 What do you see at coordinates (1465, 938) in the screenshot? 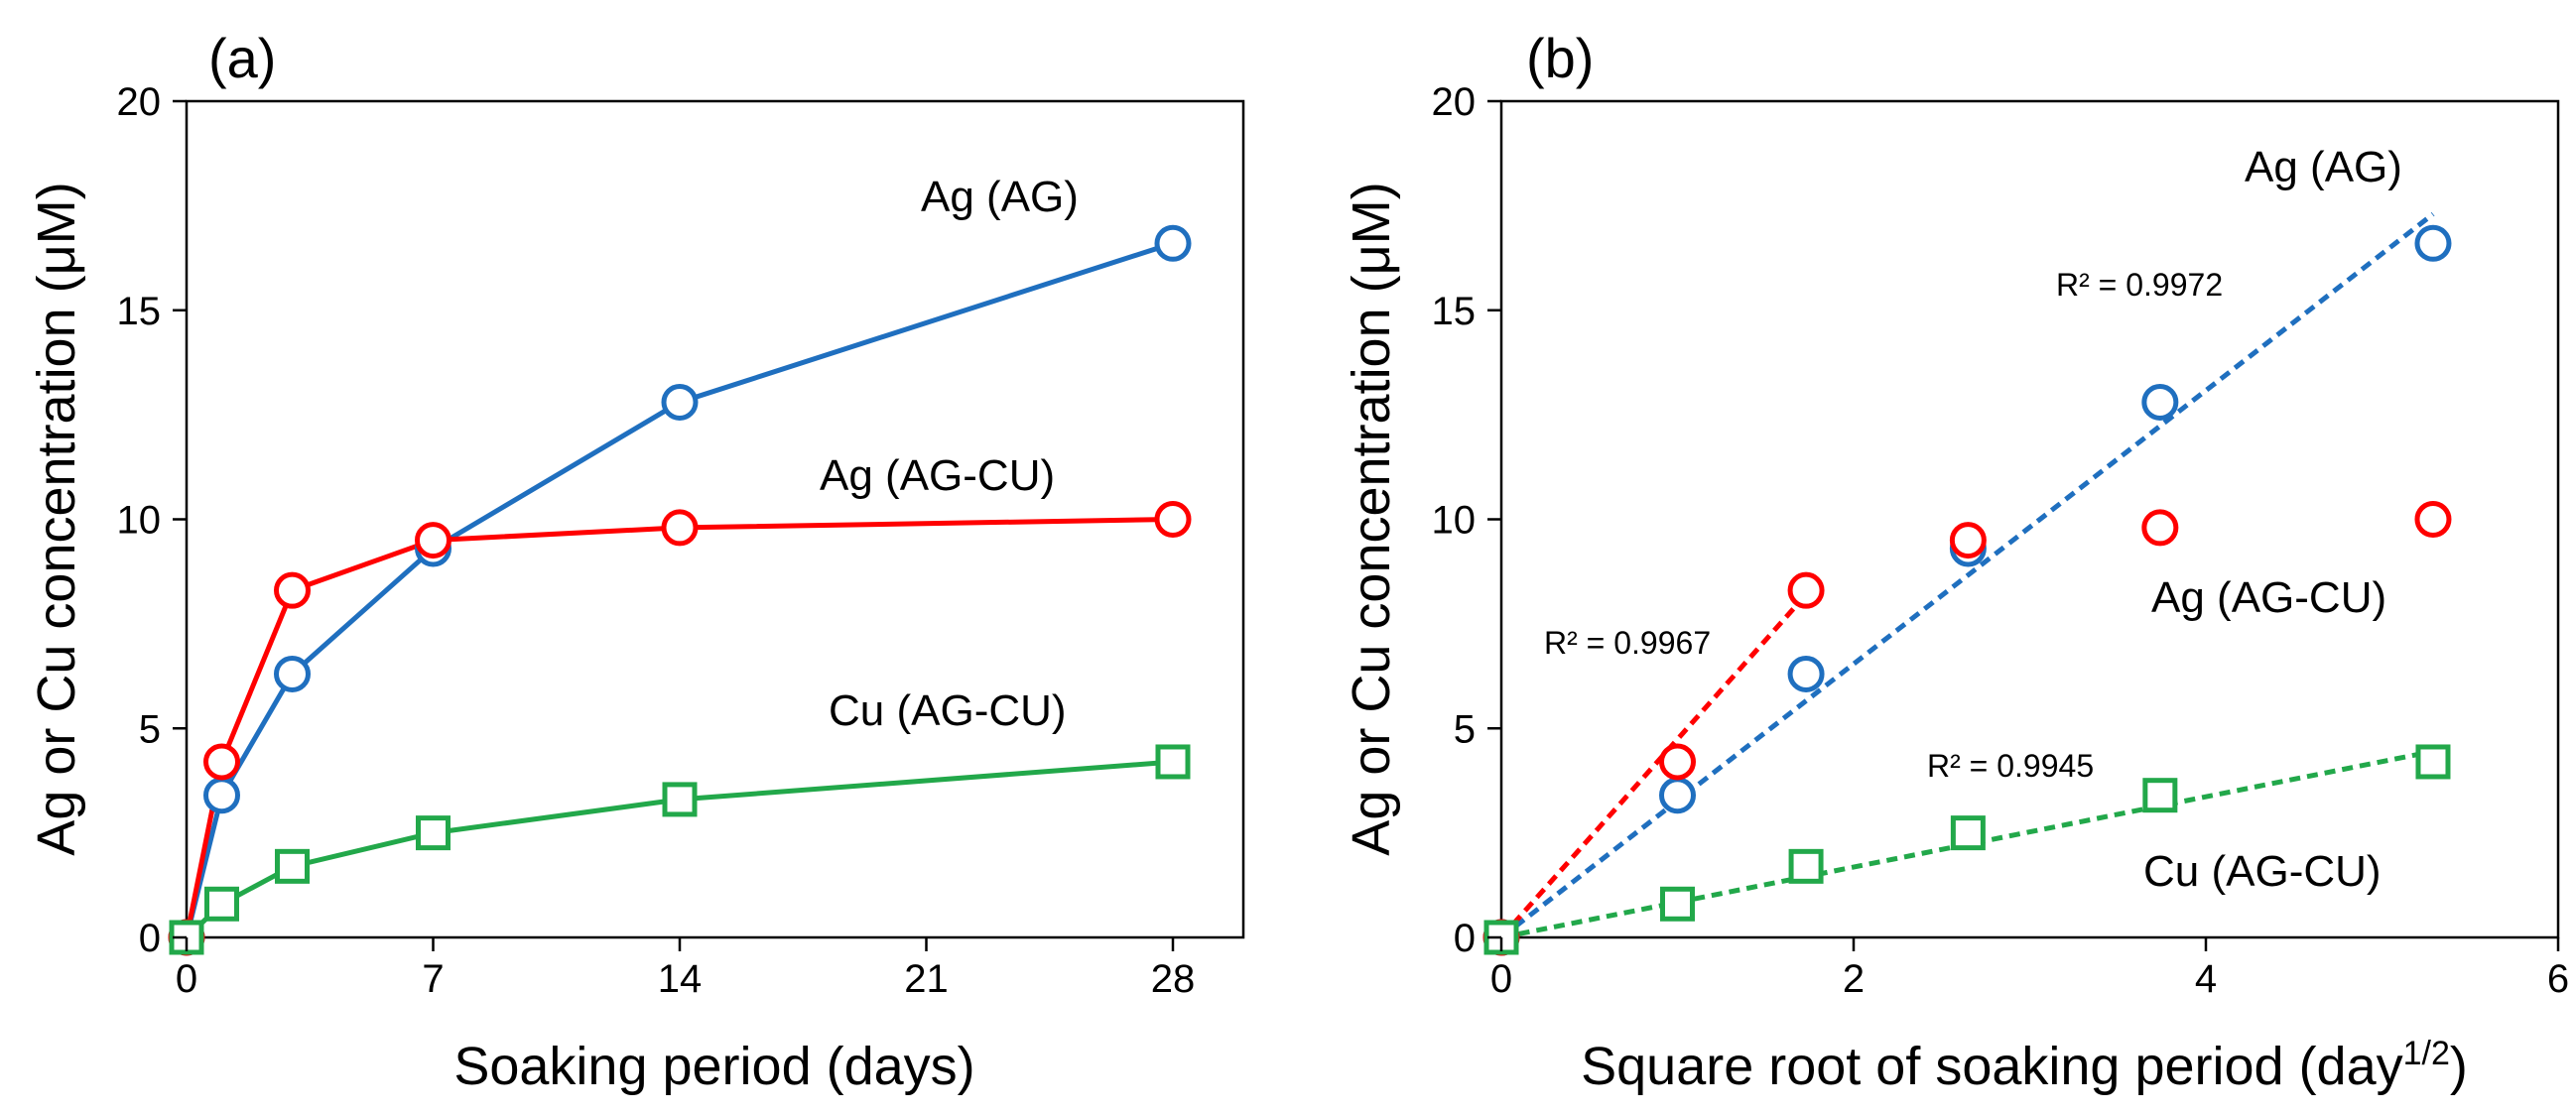
I see `y-tick-label-b-0: 0` at bounding box center [1465, 938].